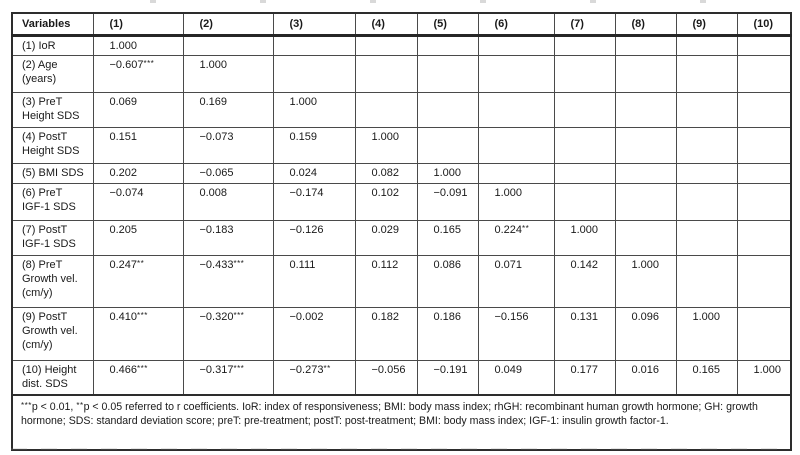  Describe the element at coordinates (314, 24) in the screenshot. I see `column-header: (3)` at that location.